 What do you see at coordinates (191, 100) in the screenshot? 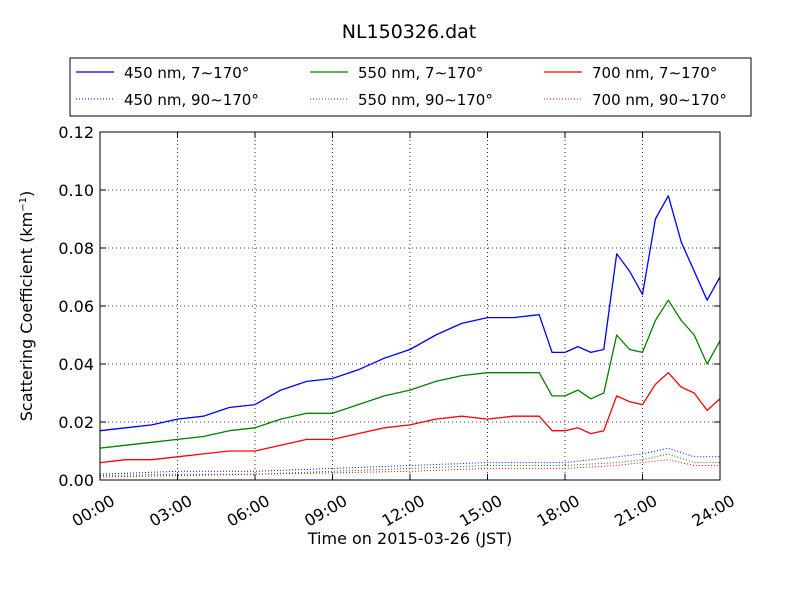
I see `legend-label: 450 nm, 90∼170°` at bounding box center [191, 100].